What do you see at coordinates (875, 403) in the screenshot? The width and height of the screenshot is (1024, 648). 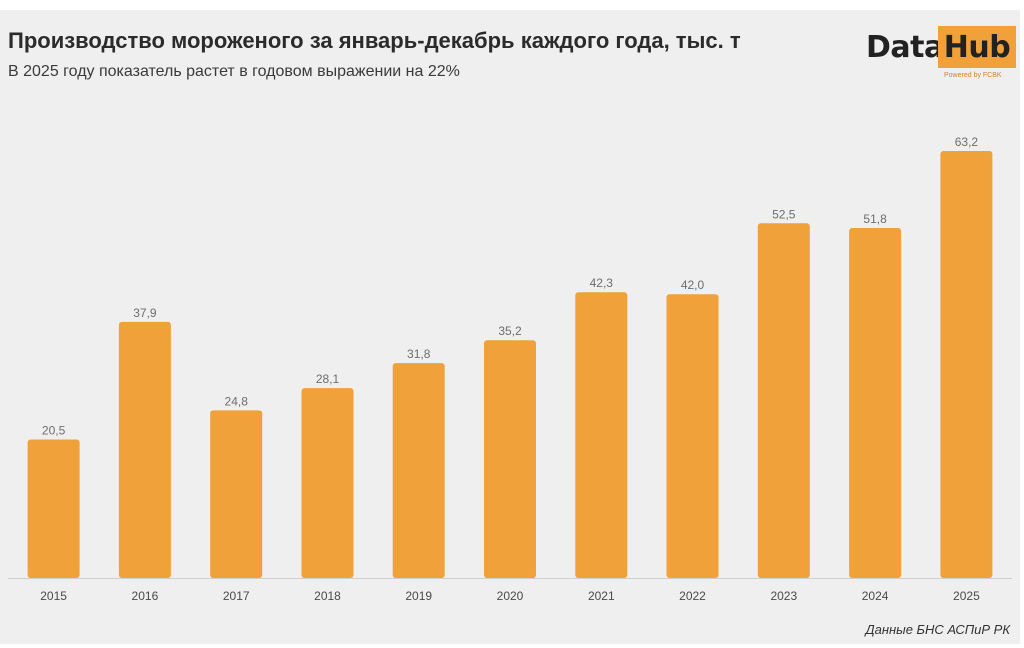 I see `bar-2024` at bounding box center [875, 403].